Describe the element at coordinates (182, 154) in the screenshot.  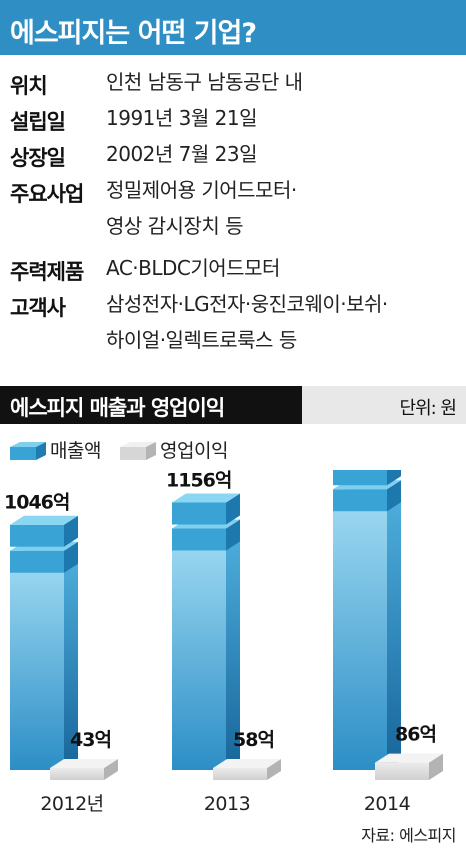
I see `info-value: 2002년 7월 23일` at that location.